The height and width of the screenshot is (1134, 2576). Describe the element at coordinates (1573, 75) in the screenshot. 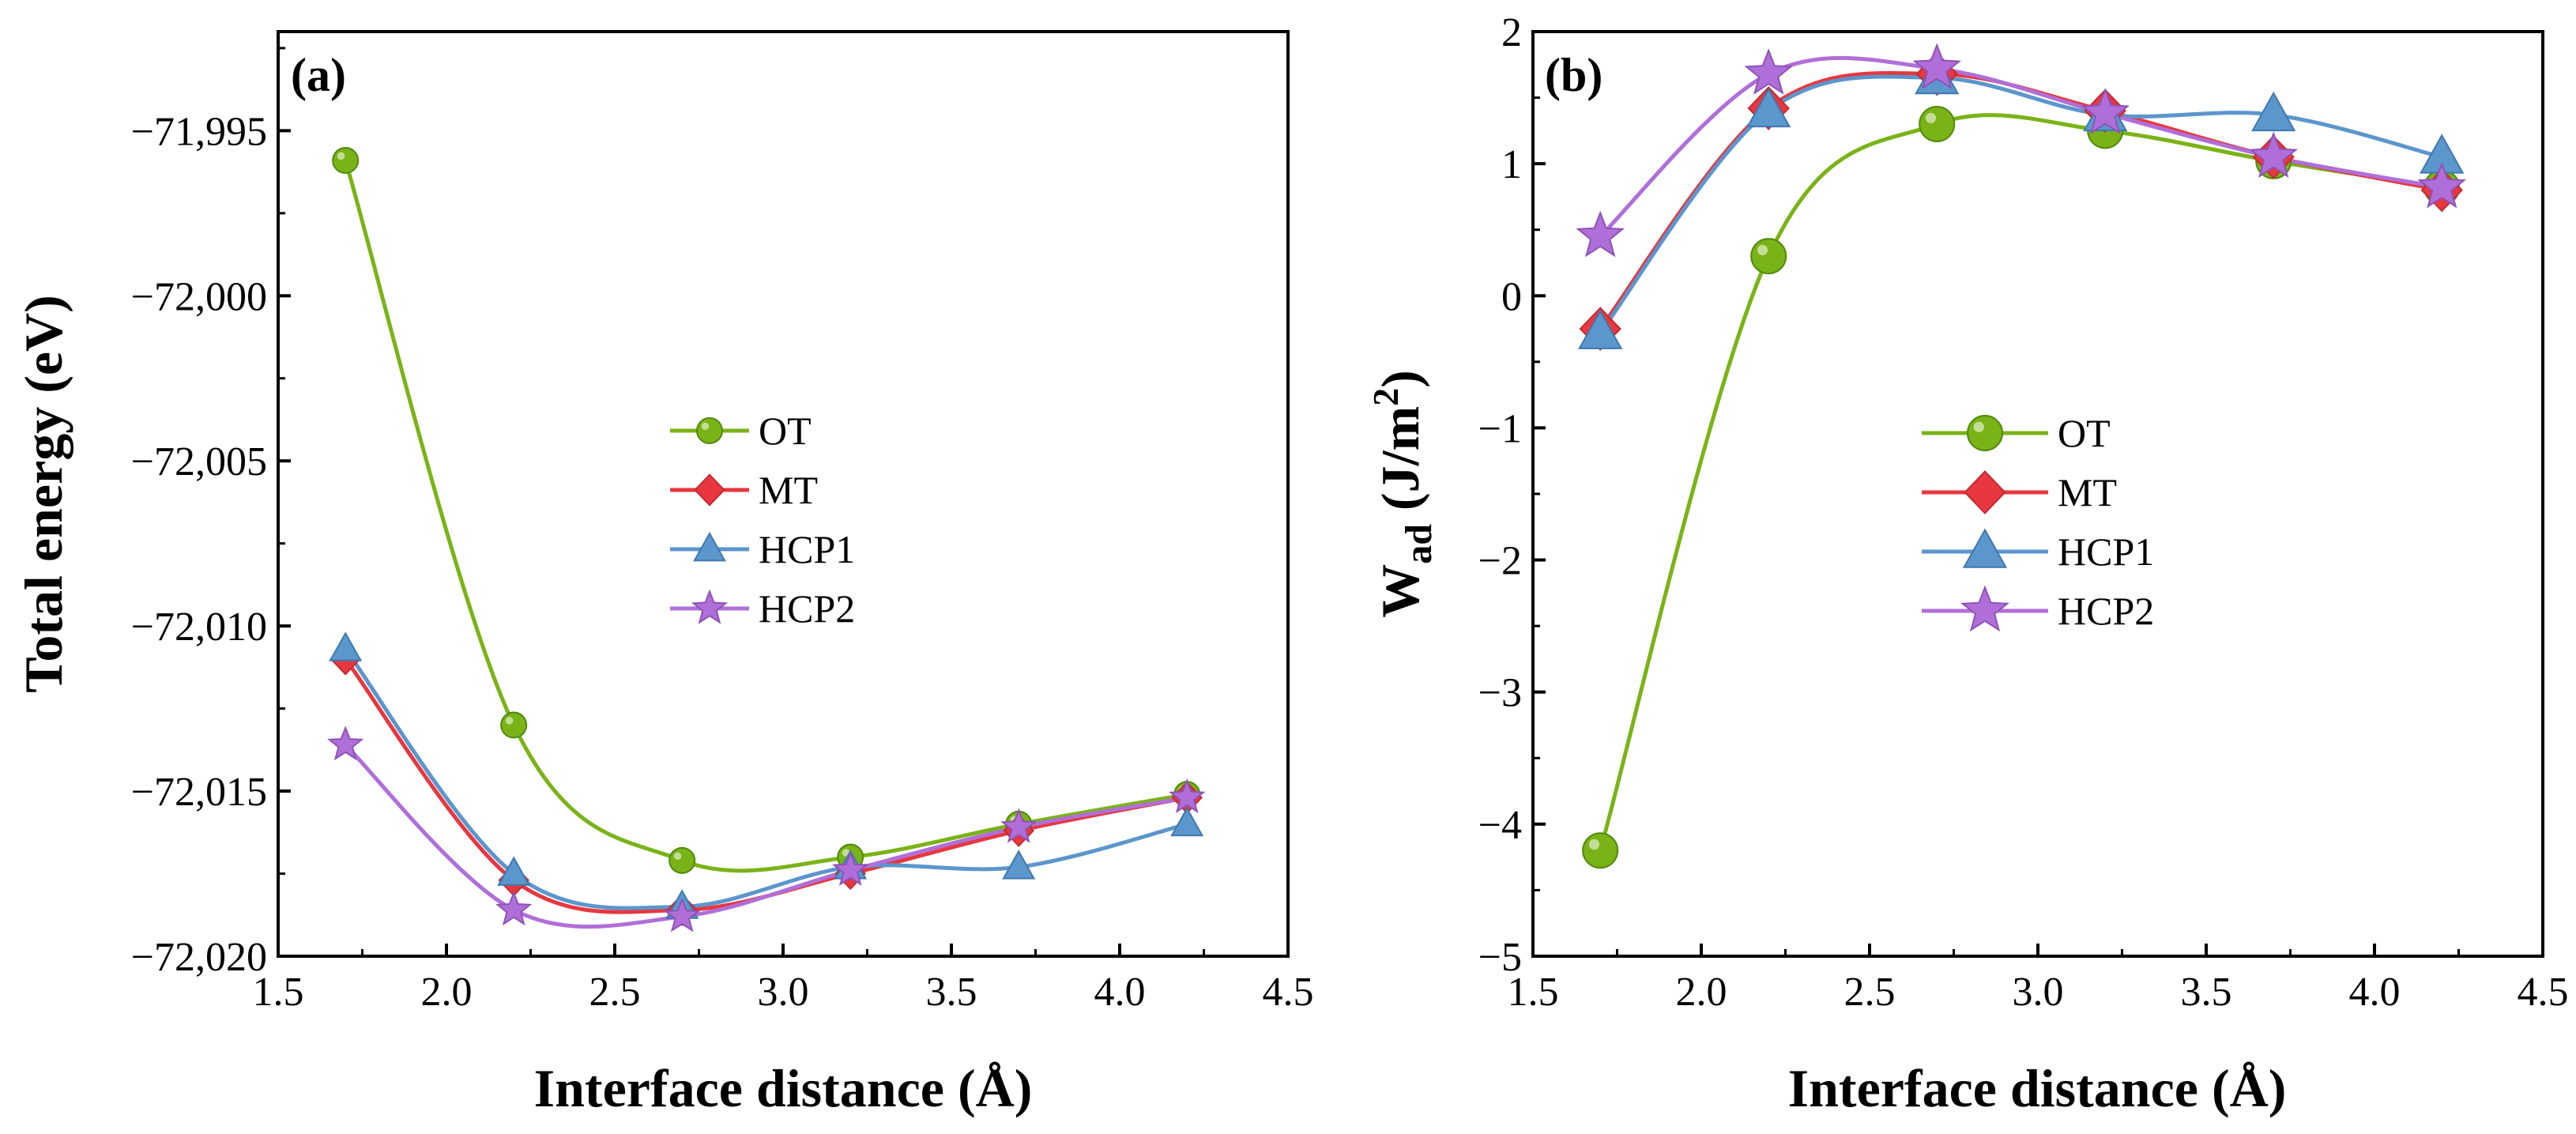

I see `panel-b-label: (b)` at that location.